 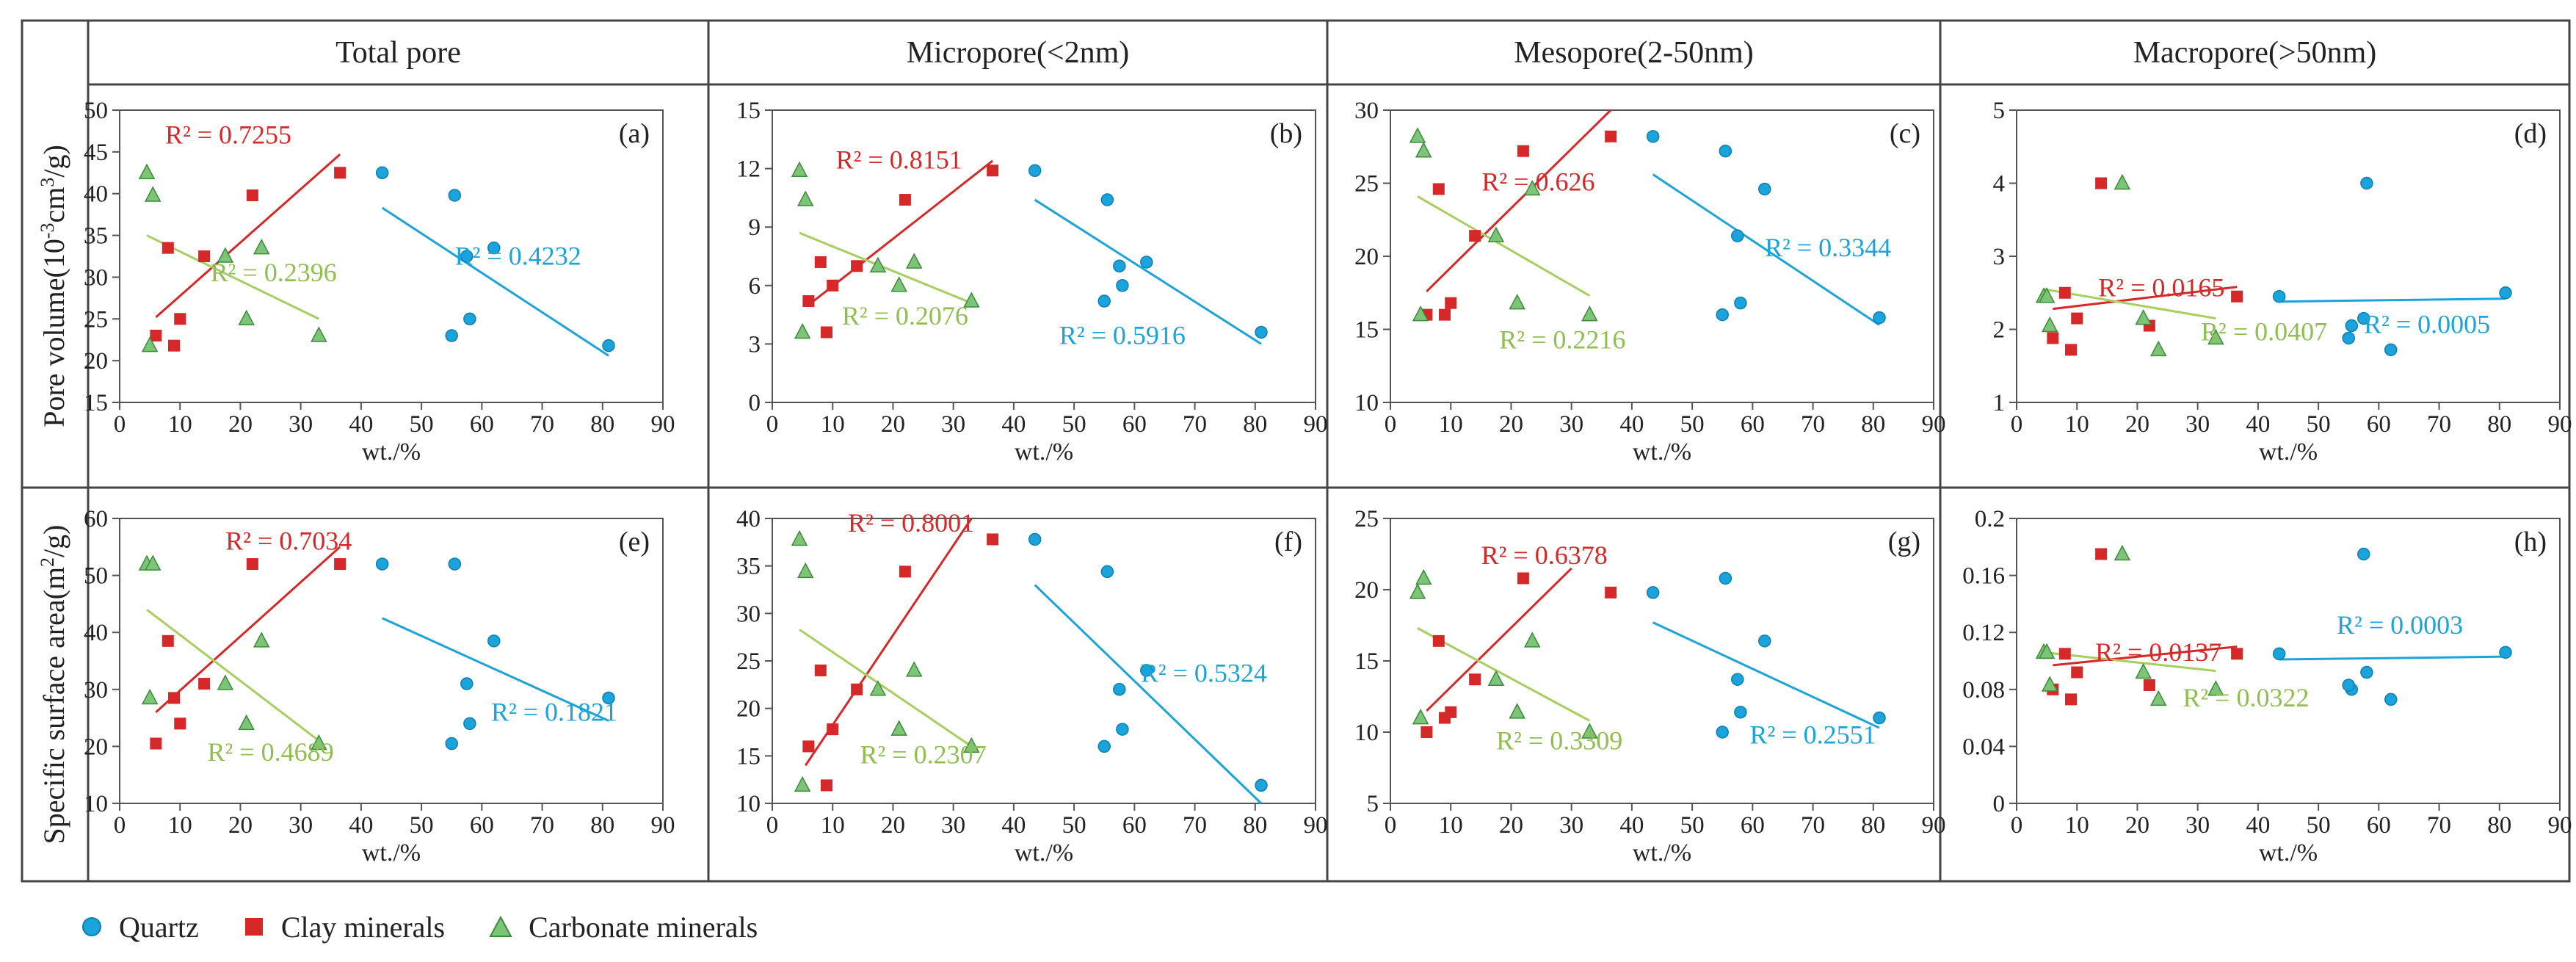 I want to click on x-axis-label: wt./%, so click(x=2288, y=853).